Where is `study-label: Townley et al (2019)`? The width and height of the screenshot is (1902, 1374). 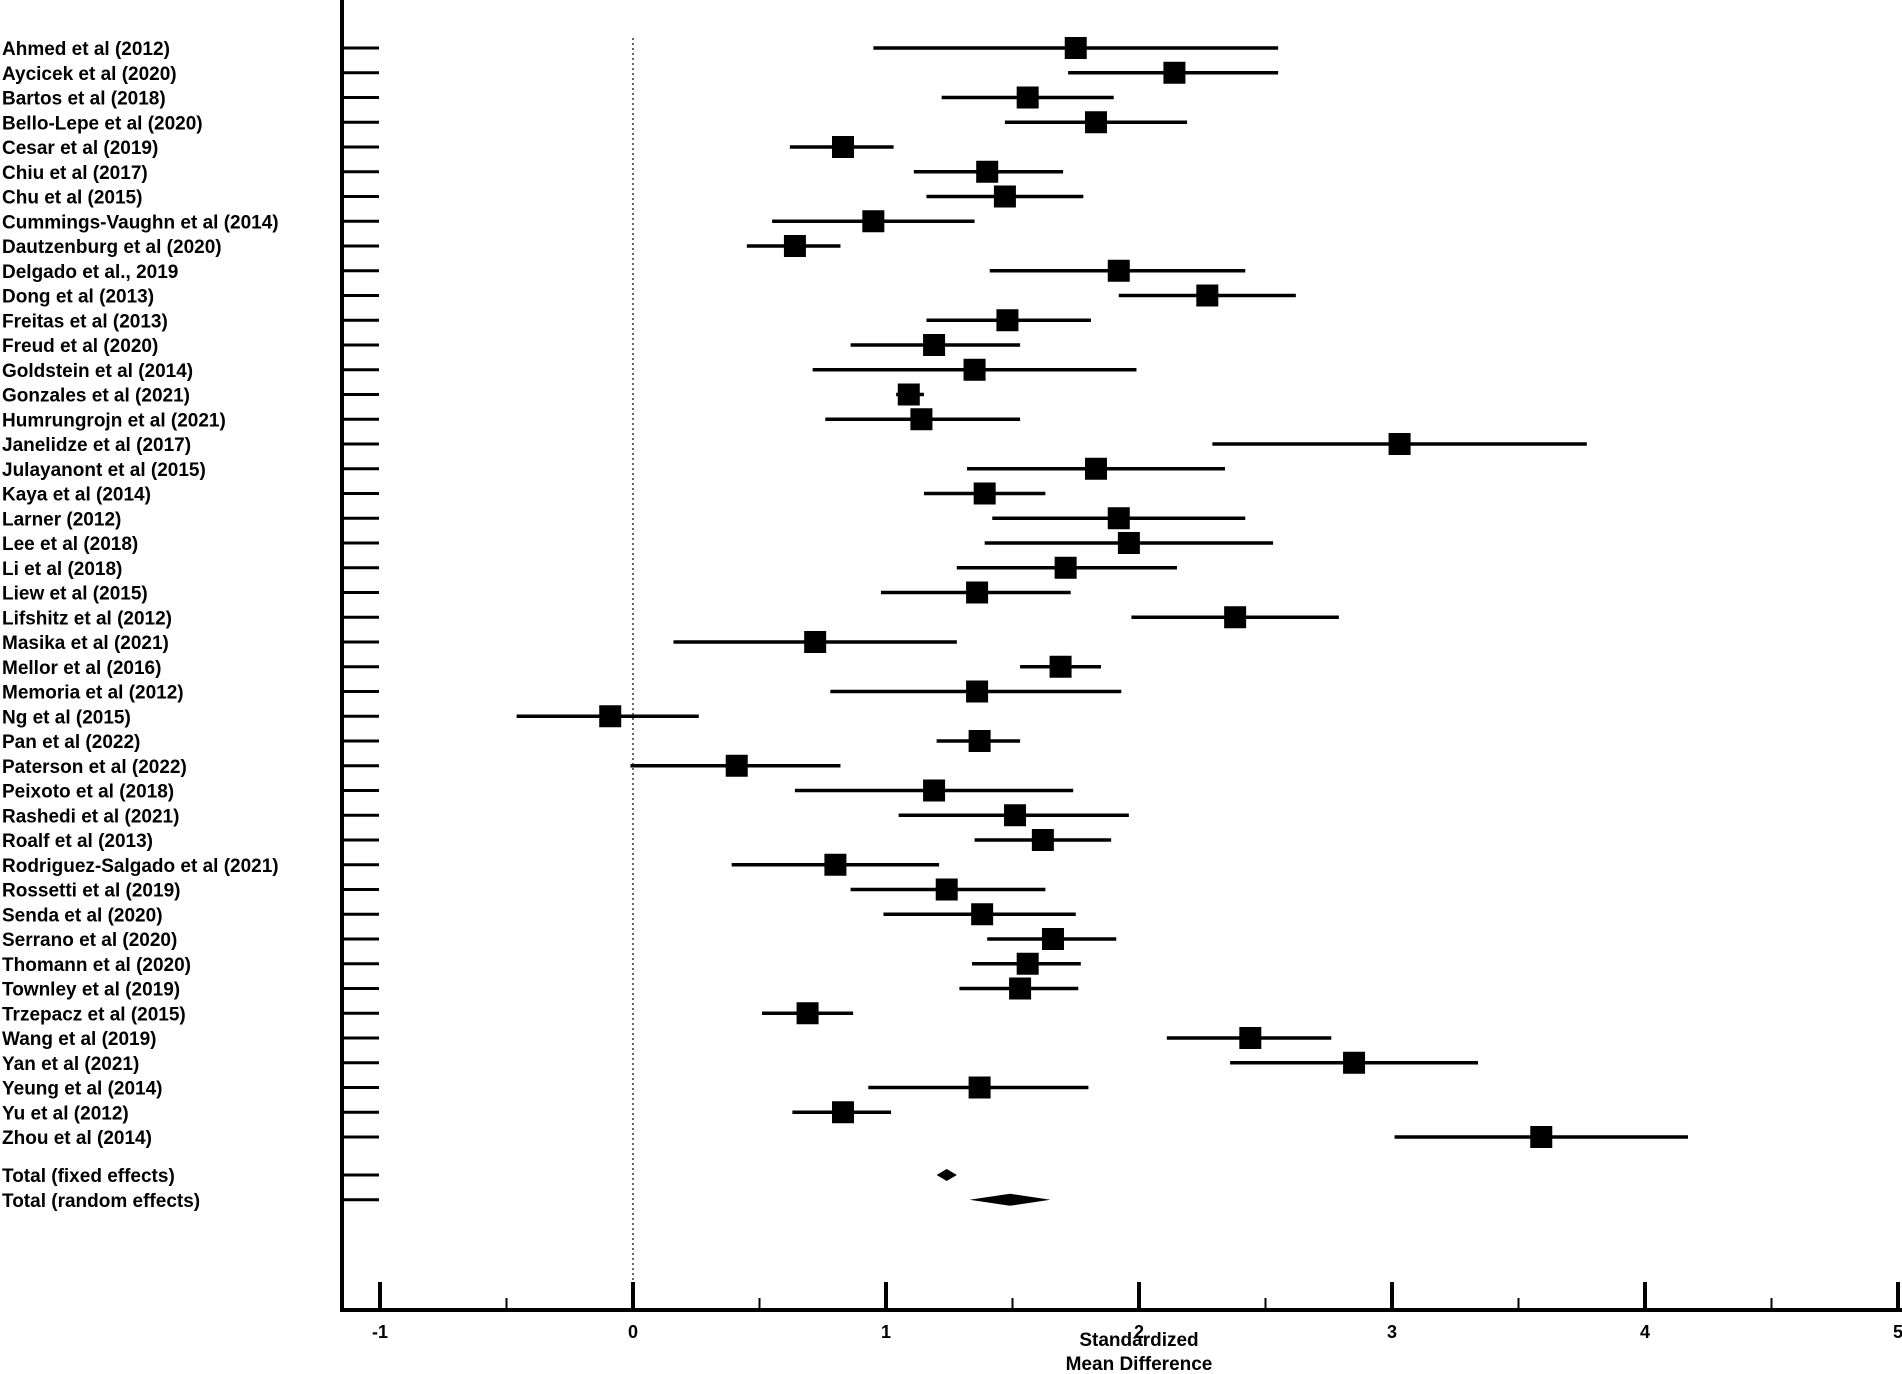 study-label: Townley et al (2019) is located at coordinates (91, 990).